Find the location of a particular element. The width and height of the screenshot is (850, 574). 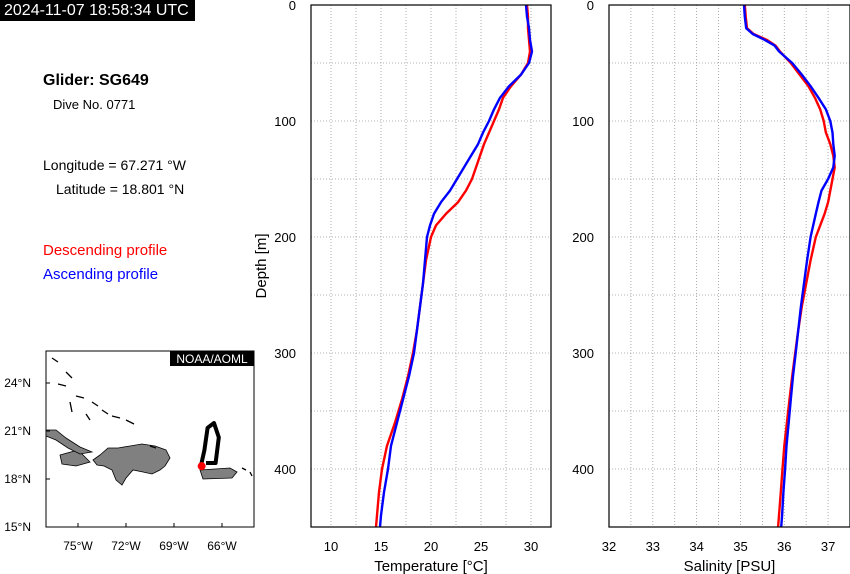

map-landmasses is located at coordinates (149, 421).